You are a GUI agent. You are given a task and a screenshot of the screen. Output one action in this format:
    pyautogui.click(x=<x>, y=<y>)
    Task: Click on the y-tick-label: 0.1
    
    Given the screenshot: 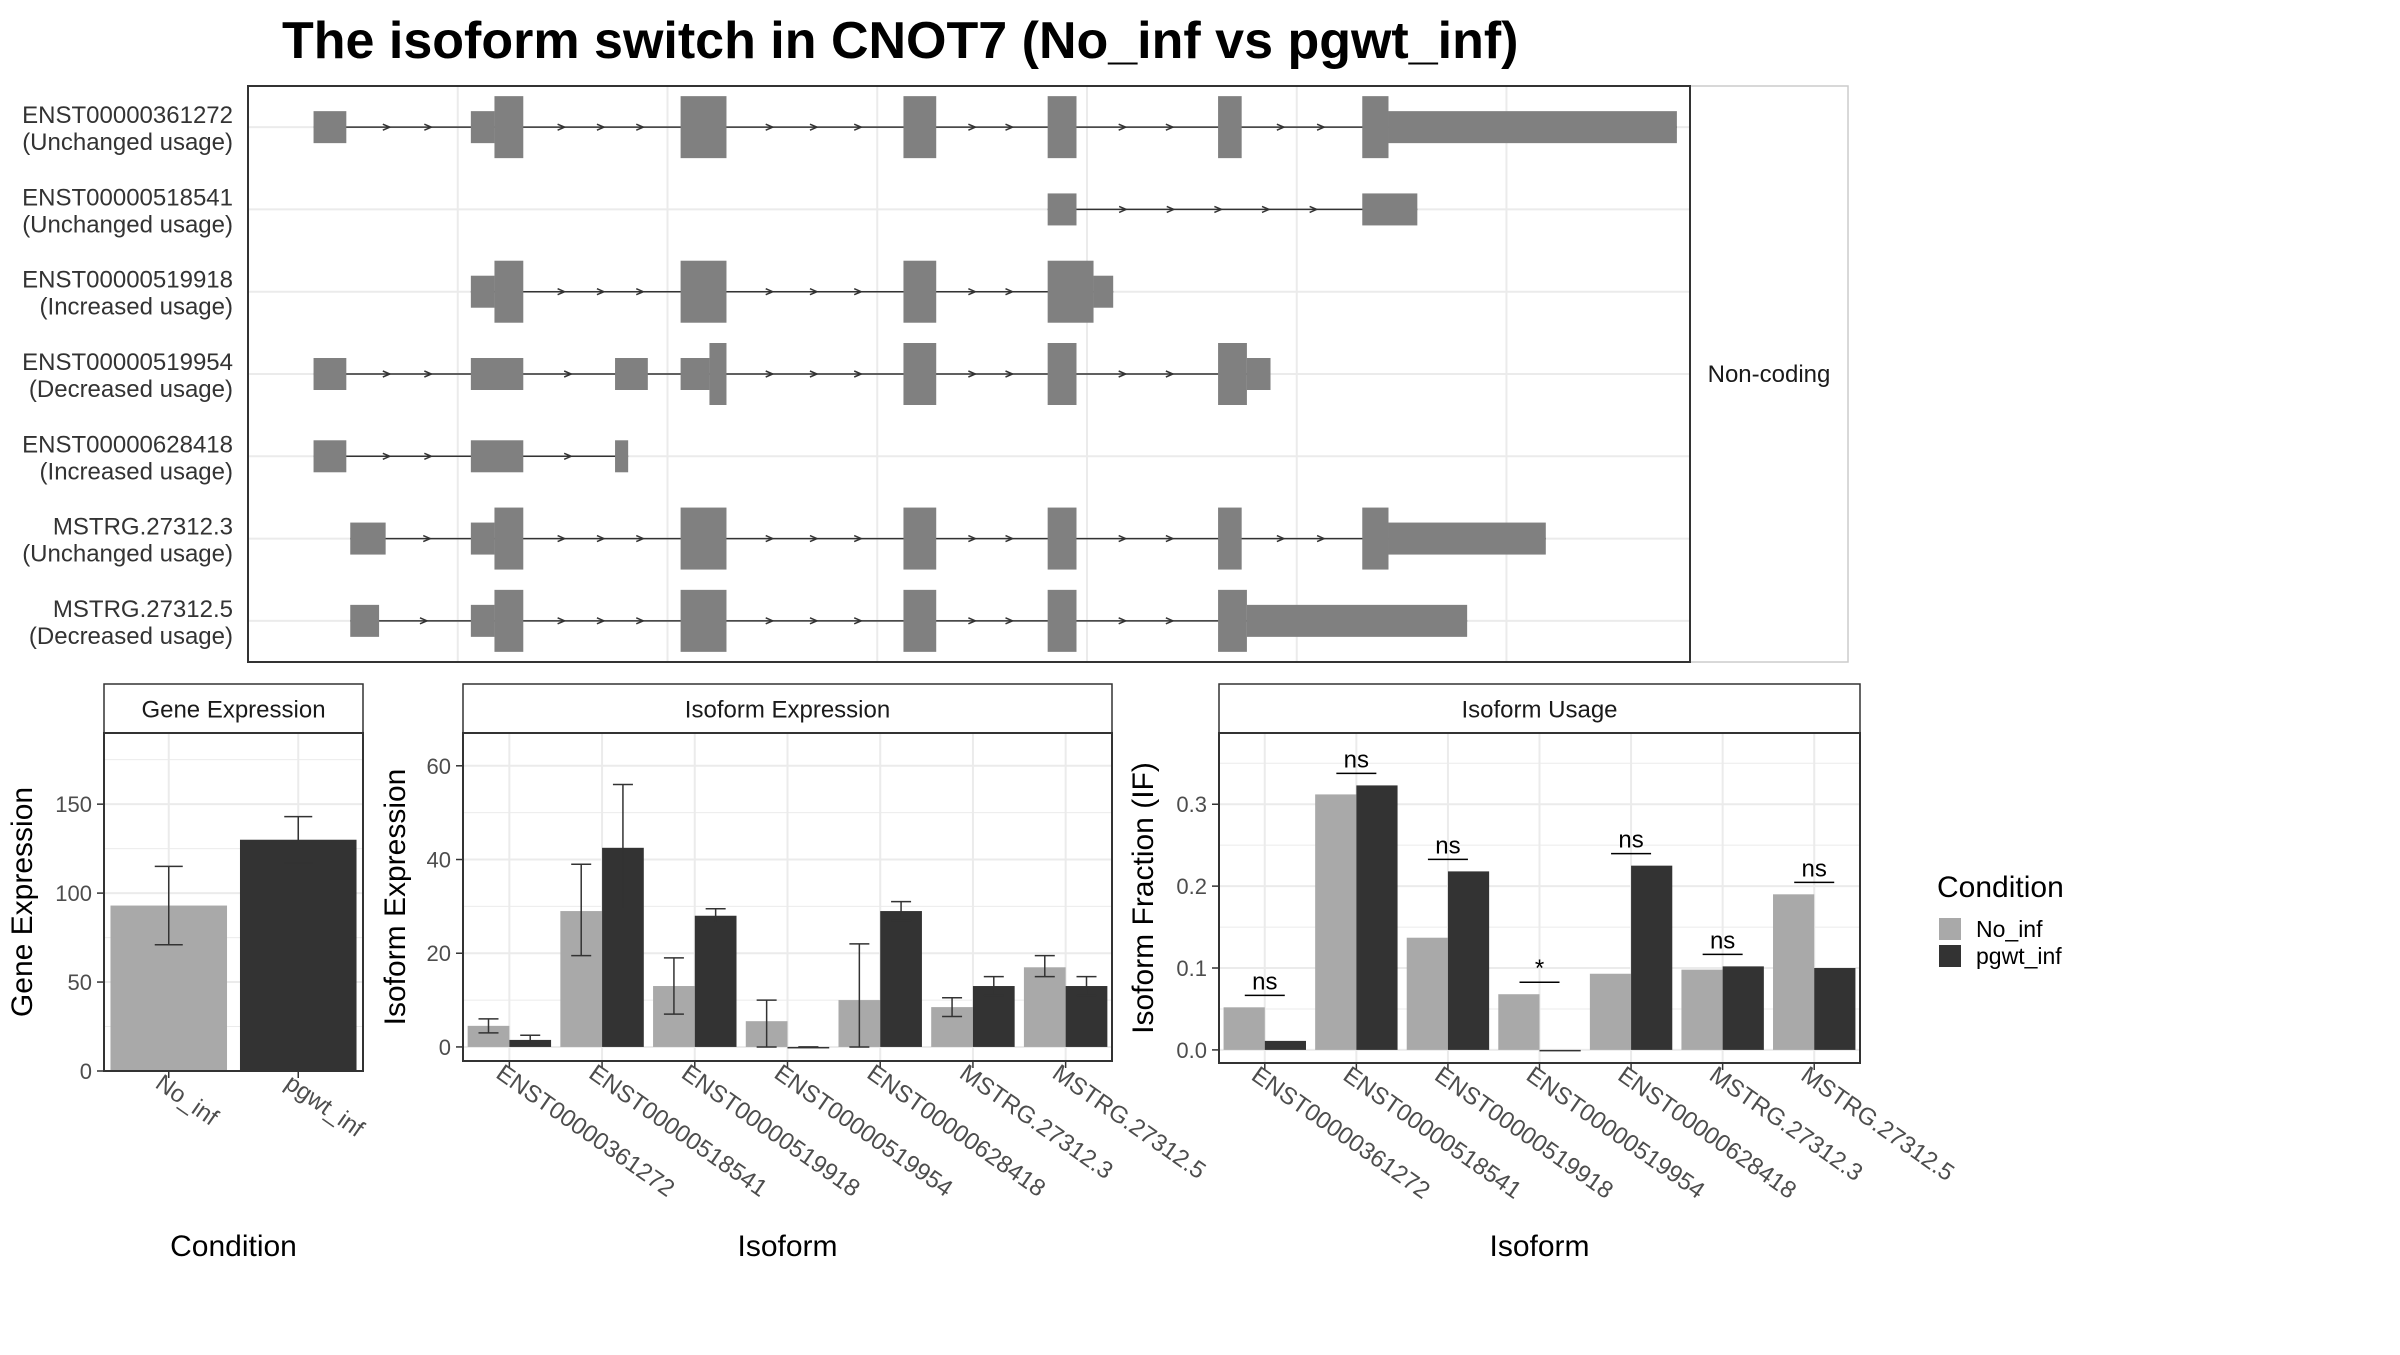 What is the action you would take?
    pyautogui.click(x=1191, y=968)
    